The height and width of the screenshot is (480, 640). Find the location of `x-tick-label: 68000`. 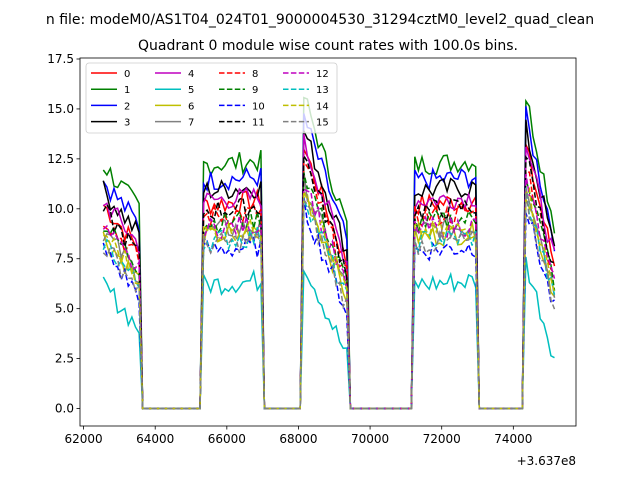

x-tick-label: 68000 is located at coordinates (298, 439).